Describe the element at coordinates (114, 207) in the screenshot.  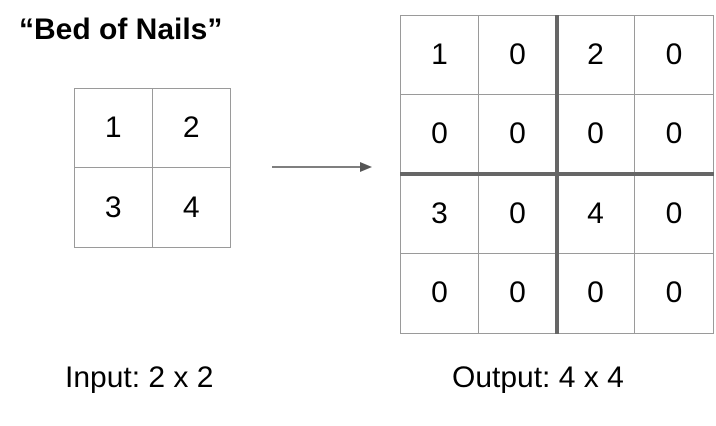
I see `input-cell-1-0: 3` at that location.